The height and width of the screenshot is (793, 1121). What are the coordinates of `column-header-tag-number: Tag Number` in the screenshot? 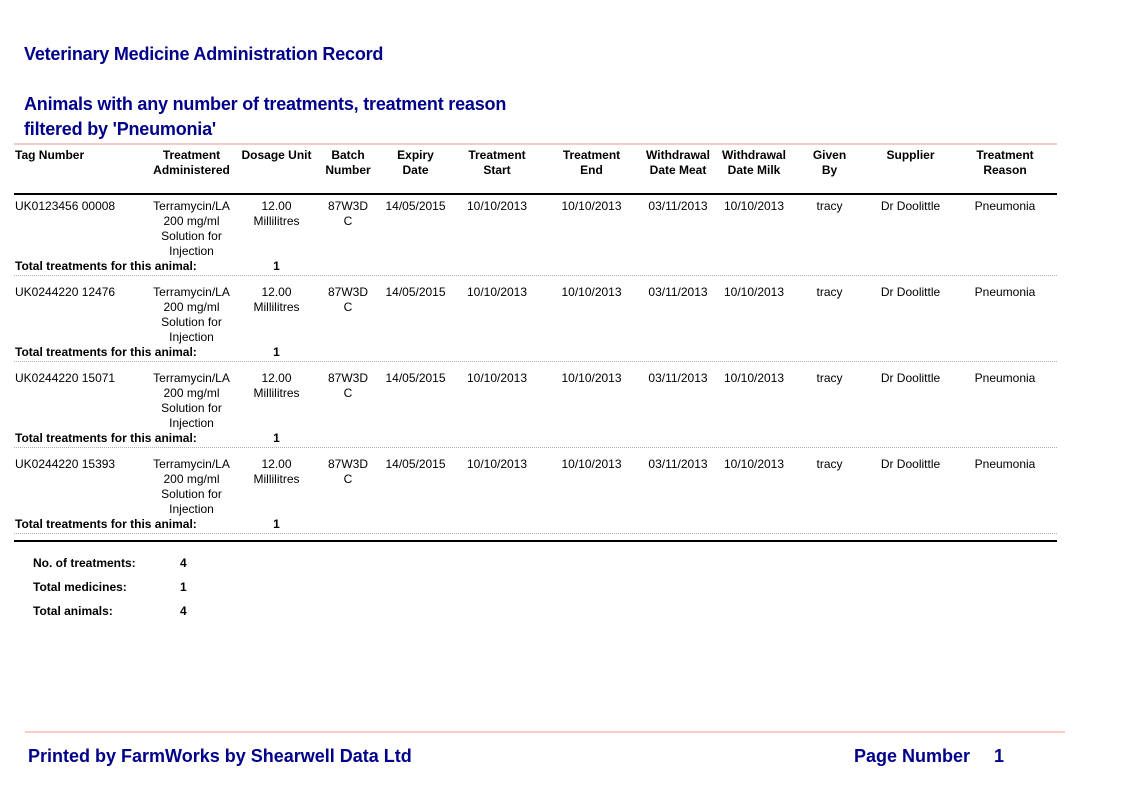 It's located at (50, 155).